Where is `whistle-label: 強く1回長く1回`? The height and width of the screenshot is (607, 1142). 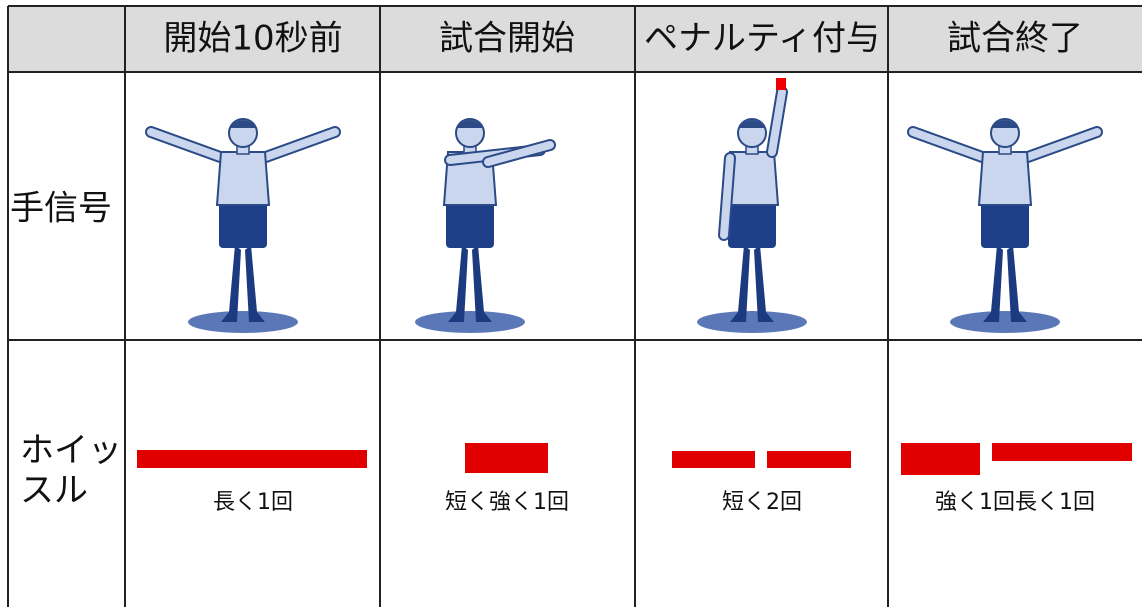
whistle-label: 強く1回長く1回 is located at coordinates (1015, 502).